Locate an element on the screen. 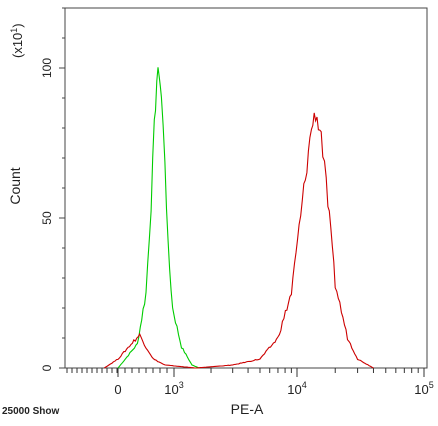 This screenshot has height=426, width=438. y-axis-label: Count is located at coordinates (15, 185).